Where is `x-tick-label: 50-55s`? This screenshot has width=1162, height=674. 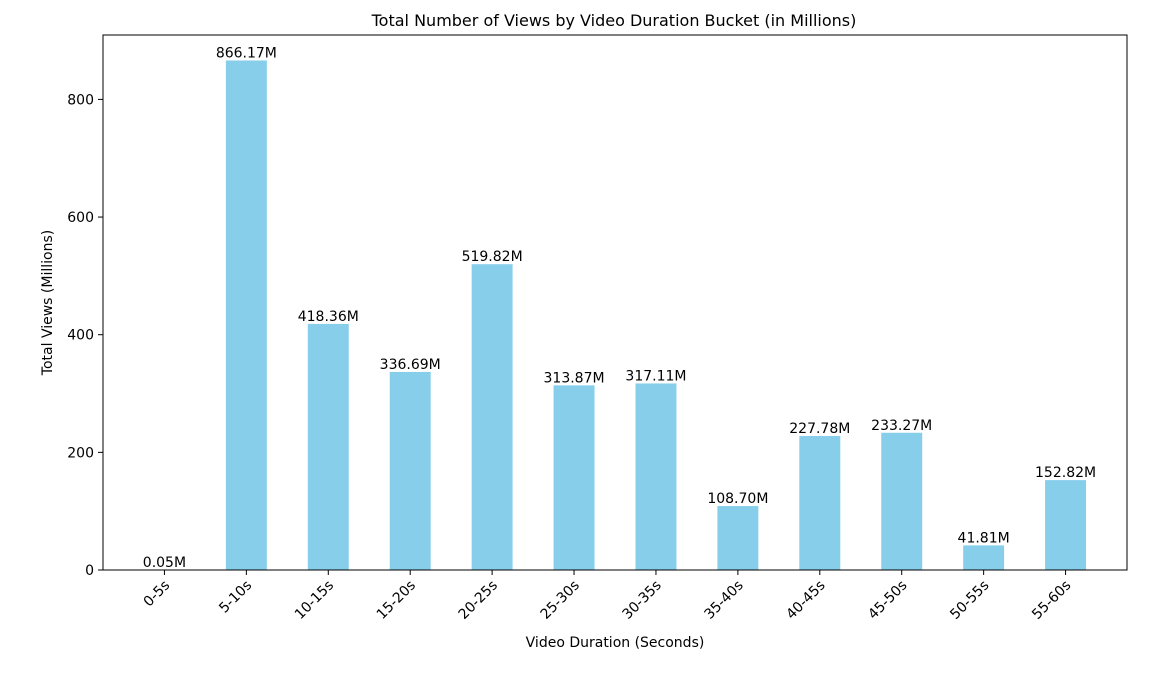
x-tick-label: 50-55s is located at coordinates (969, 600).